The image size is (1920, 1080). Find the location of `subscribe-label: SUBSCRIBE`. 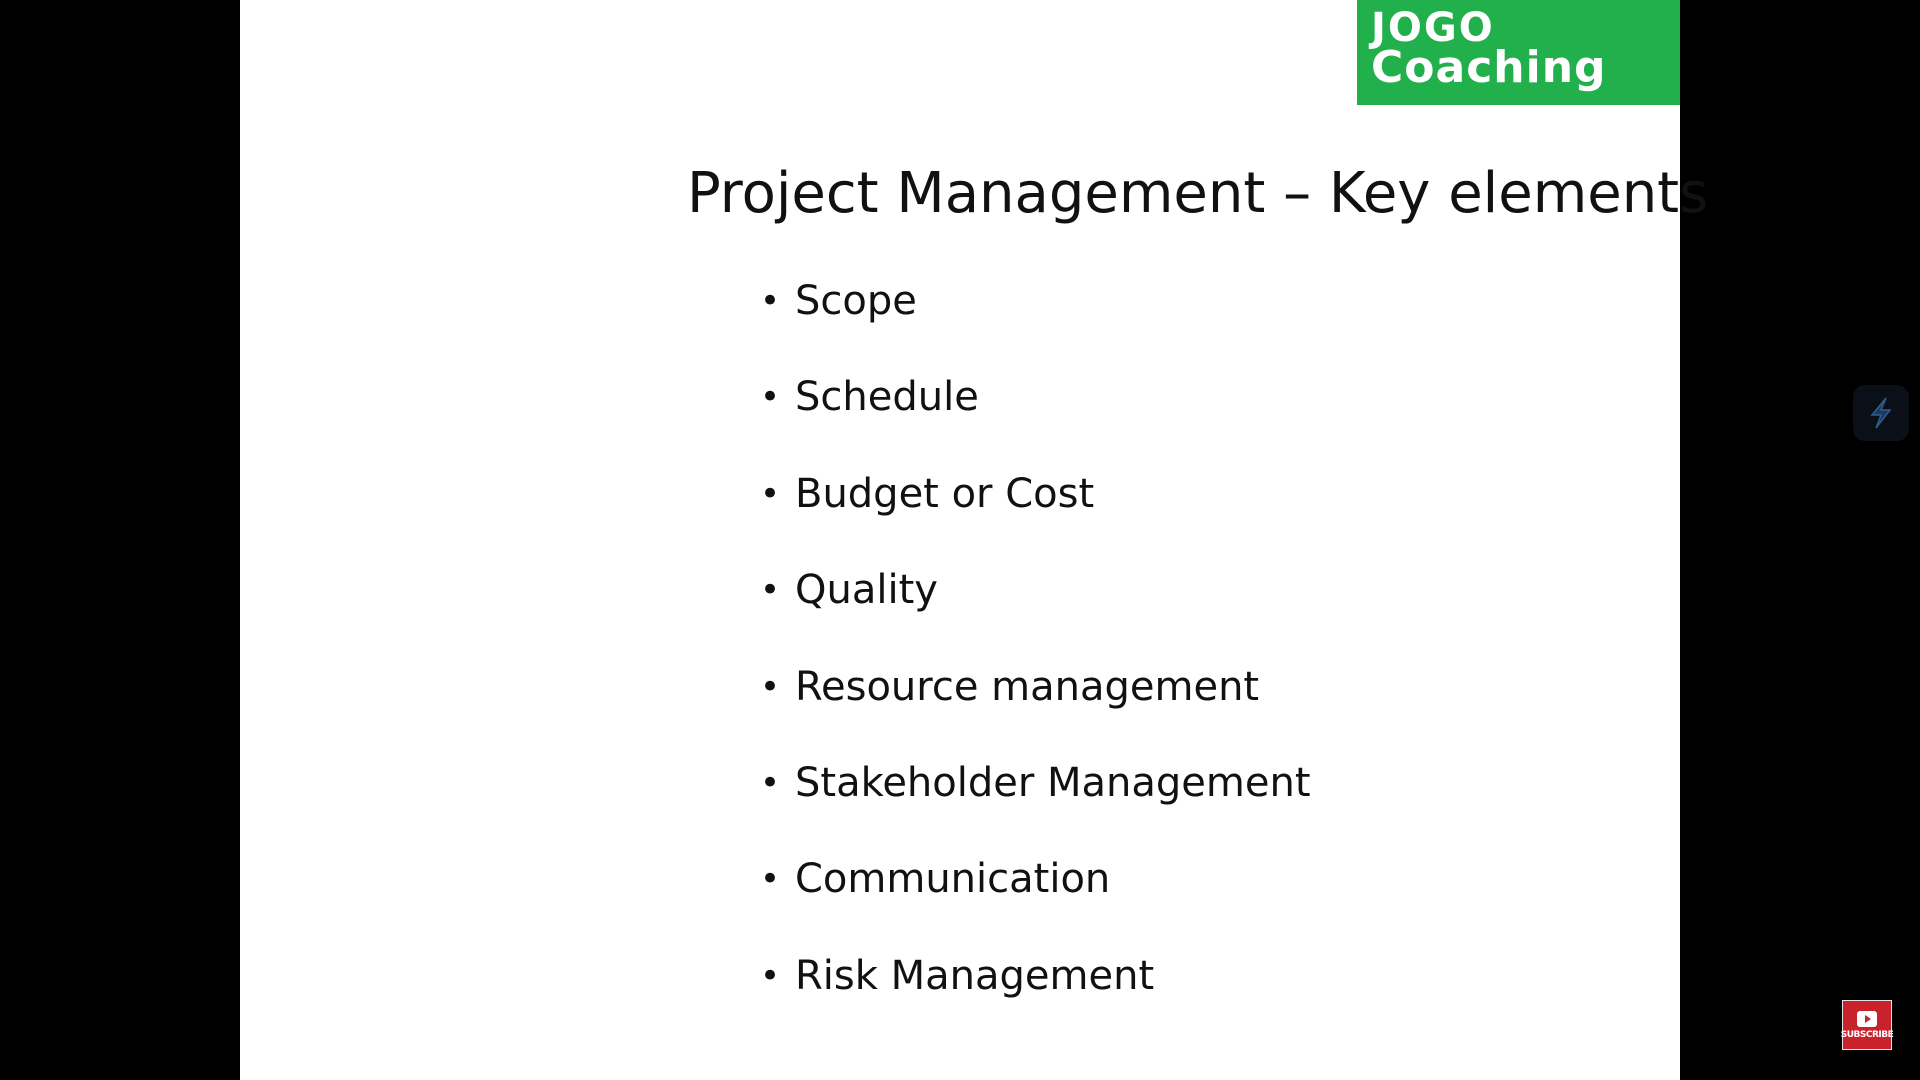

subscribe-label: SUBSCRIBE is located at coordinates (1867, 1034).